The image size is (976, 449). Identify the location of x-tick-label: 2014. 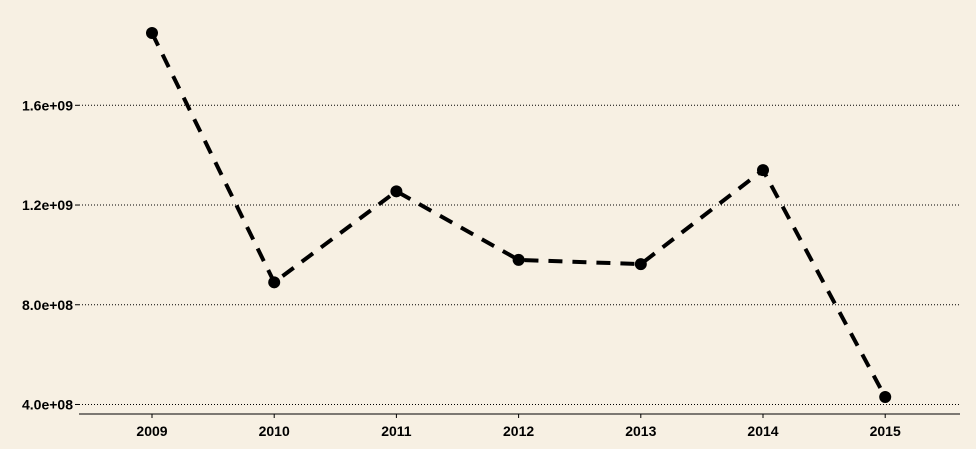
(762, 431).